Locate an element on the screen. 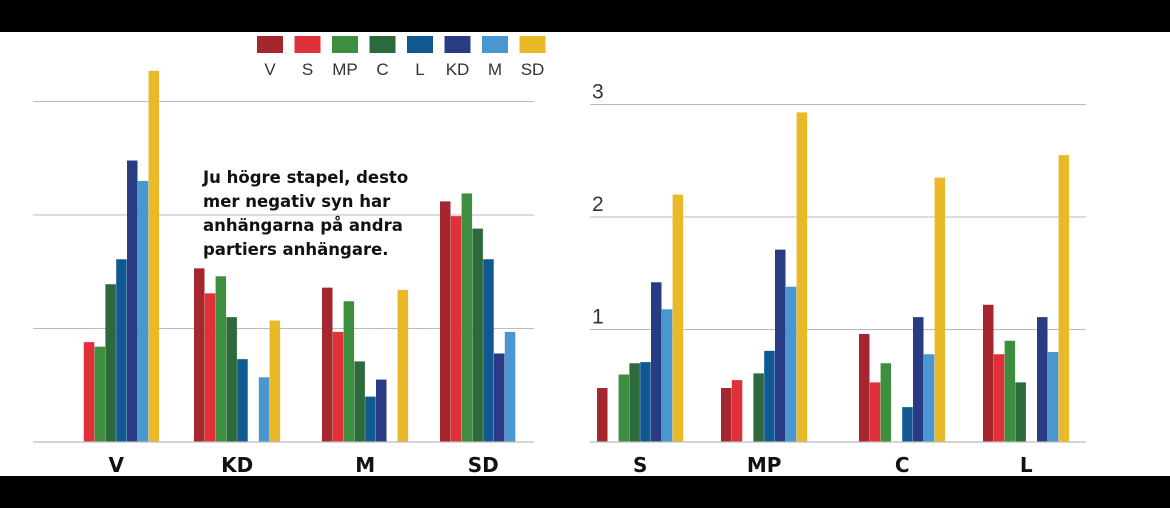 This screenshot has height=508, width=1170. bar-m-kd is located at coordinates (381, 410).